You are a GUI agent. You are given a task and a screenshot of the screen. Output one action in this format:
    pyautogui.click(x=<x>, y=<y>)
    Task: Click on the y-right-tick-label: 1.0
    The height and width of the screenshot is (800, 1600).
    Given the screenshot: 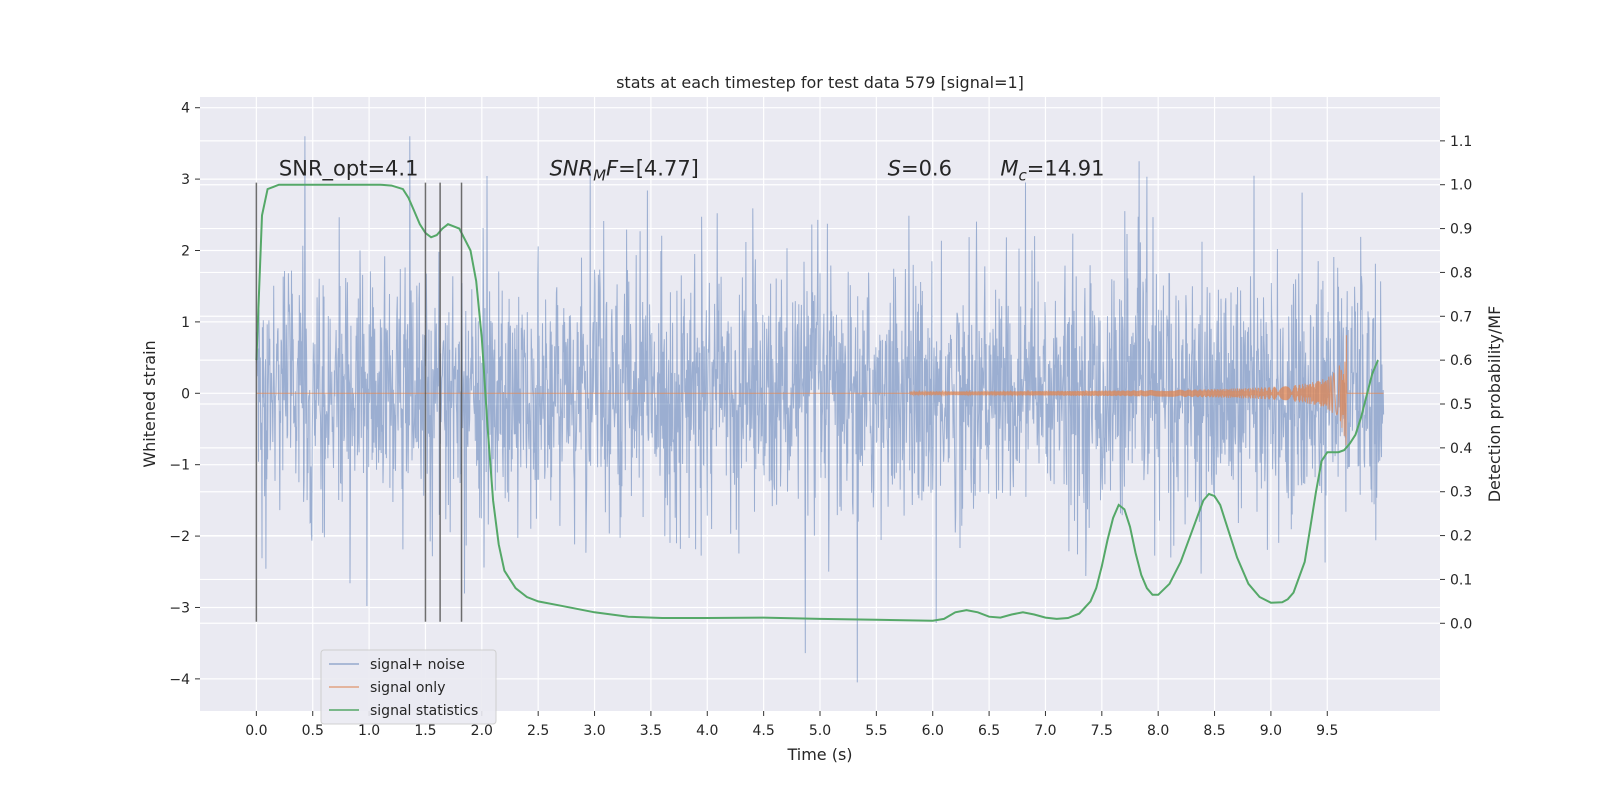 What is the action you would take?
    pyautogui.click(x=1461, y=186)
    